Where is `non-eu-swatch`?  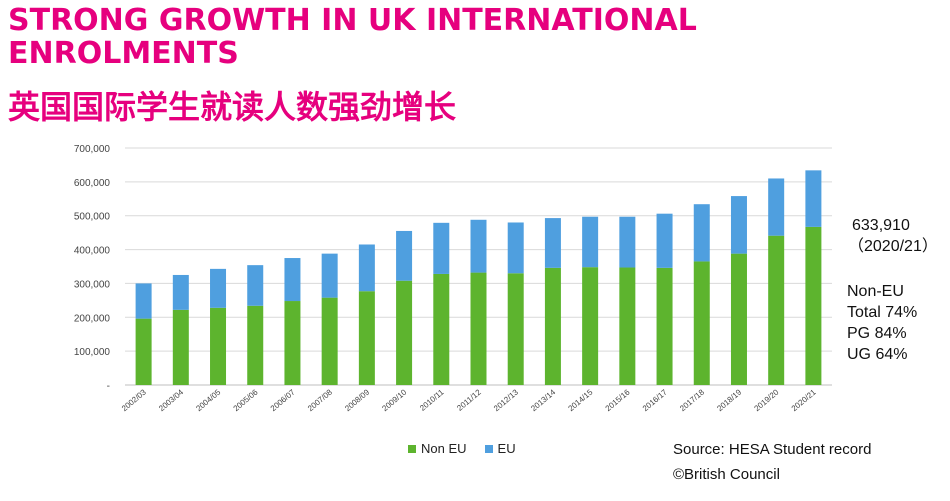
non-eu-swatch is located at coordinates (412, 448).